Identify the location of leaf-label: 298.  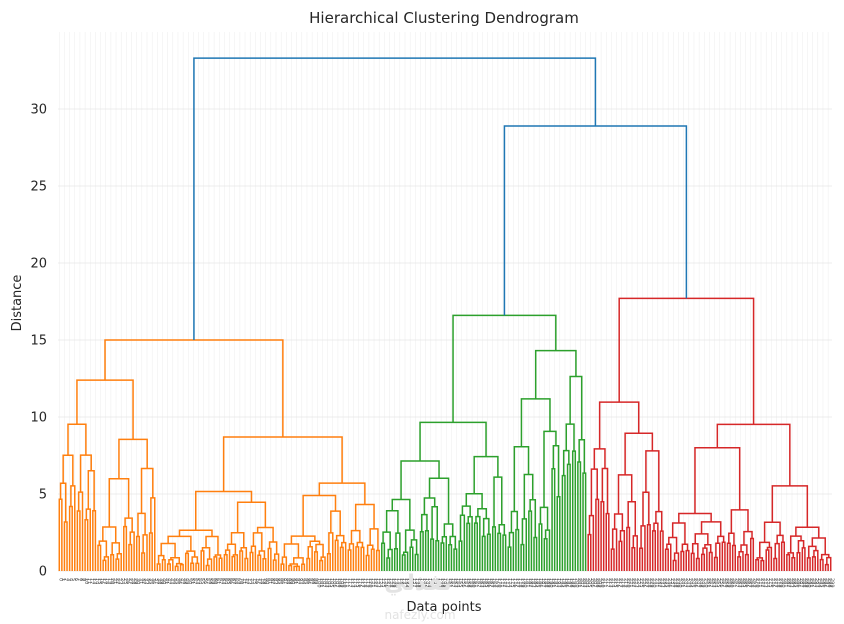
(829, 583).